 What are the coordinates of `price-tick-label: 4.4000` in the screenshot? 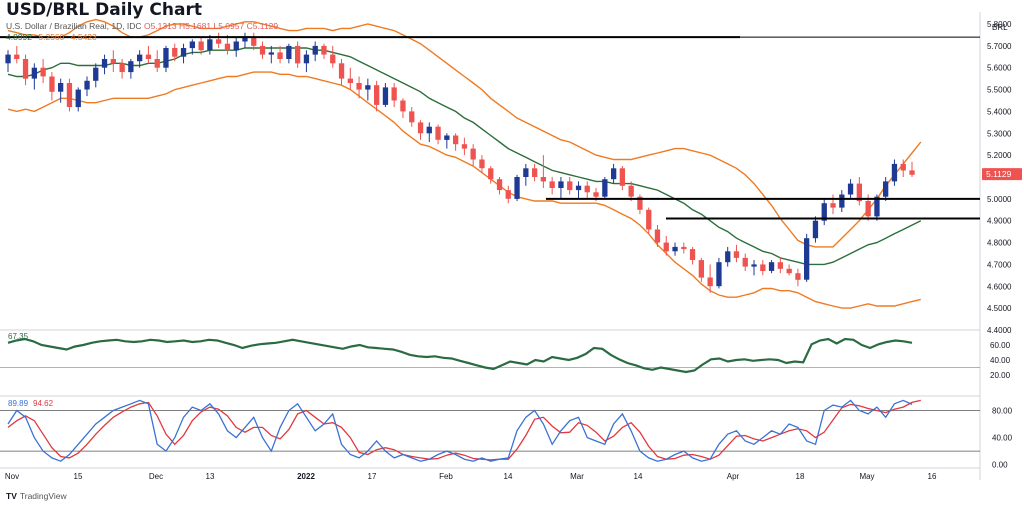 It's located at (999, 330).